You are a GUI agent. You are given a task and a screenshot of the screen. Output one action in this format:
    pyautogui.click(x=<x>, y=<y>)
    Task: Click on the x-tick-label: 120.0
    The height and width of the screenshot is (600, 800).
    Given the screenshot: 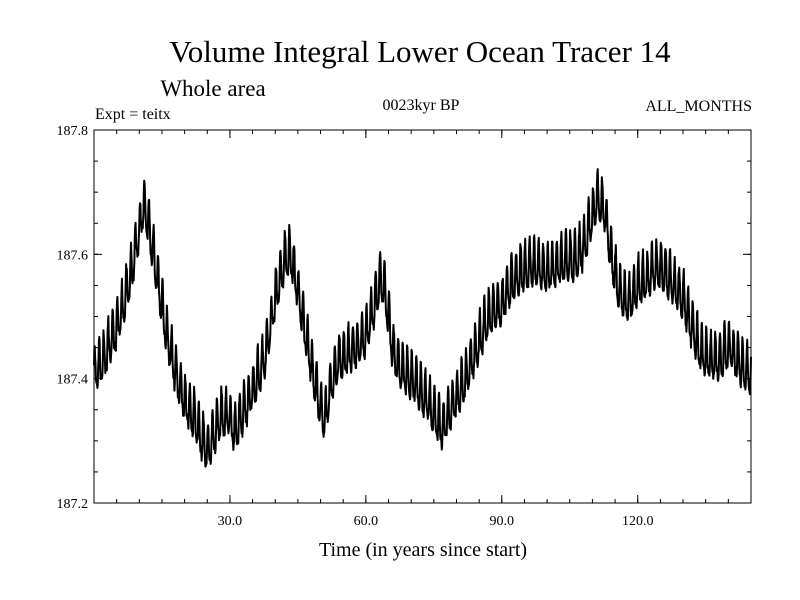 What is the action you would take?
    pyautogui.click(x=638, y=521)
    